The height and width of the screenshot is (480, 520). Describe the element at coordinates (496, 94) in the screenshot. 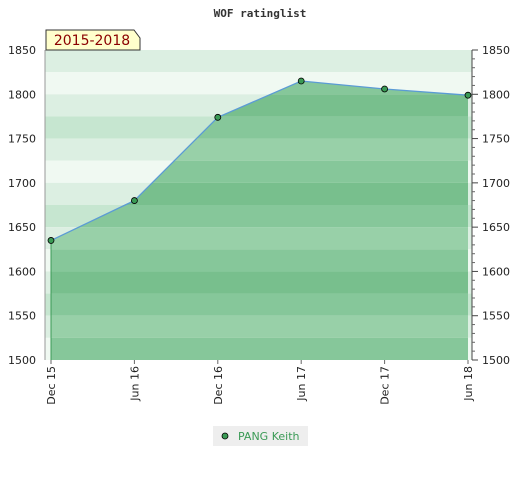

I see `y-tick-label-right: 1800` at that location.